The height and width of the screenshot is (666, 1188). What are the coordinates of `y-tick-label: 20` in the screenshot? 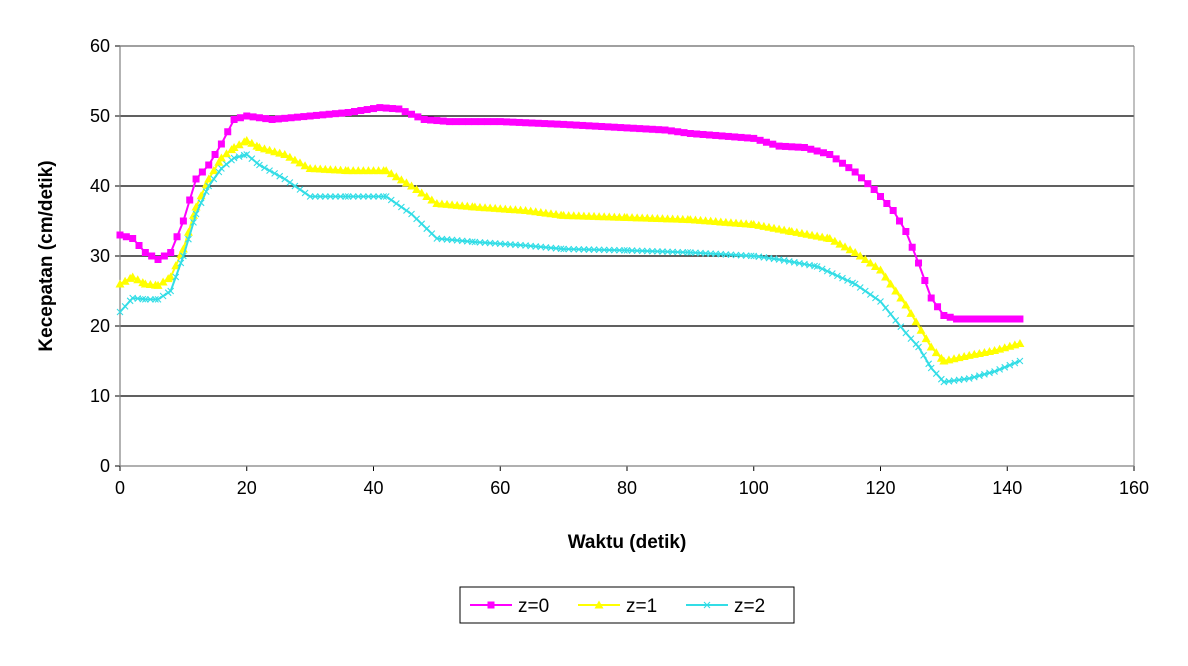 It's located at (100, 326).